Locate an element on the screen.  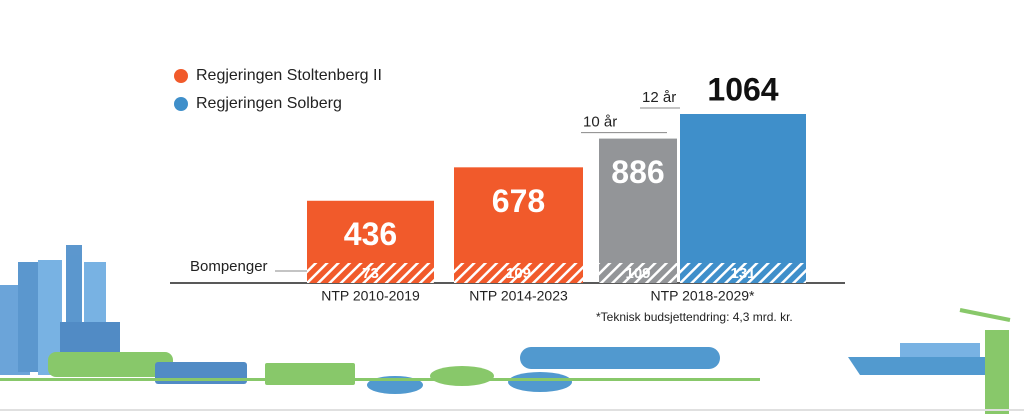
toll-title: Bompenger is located at coordinates (229, 266).